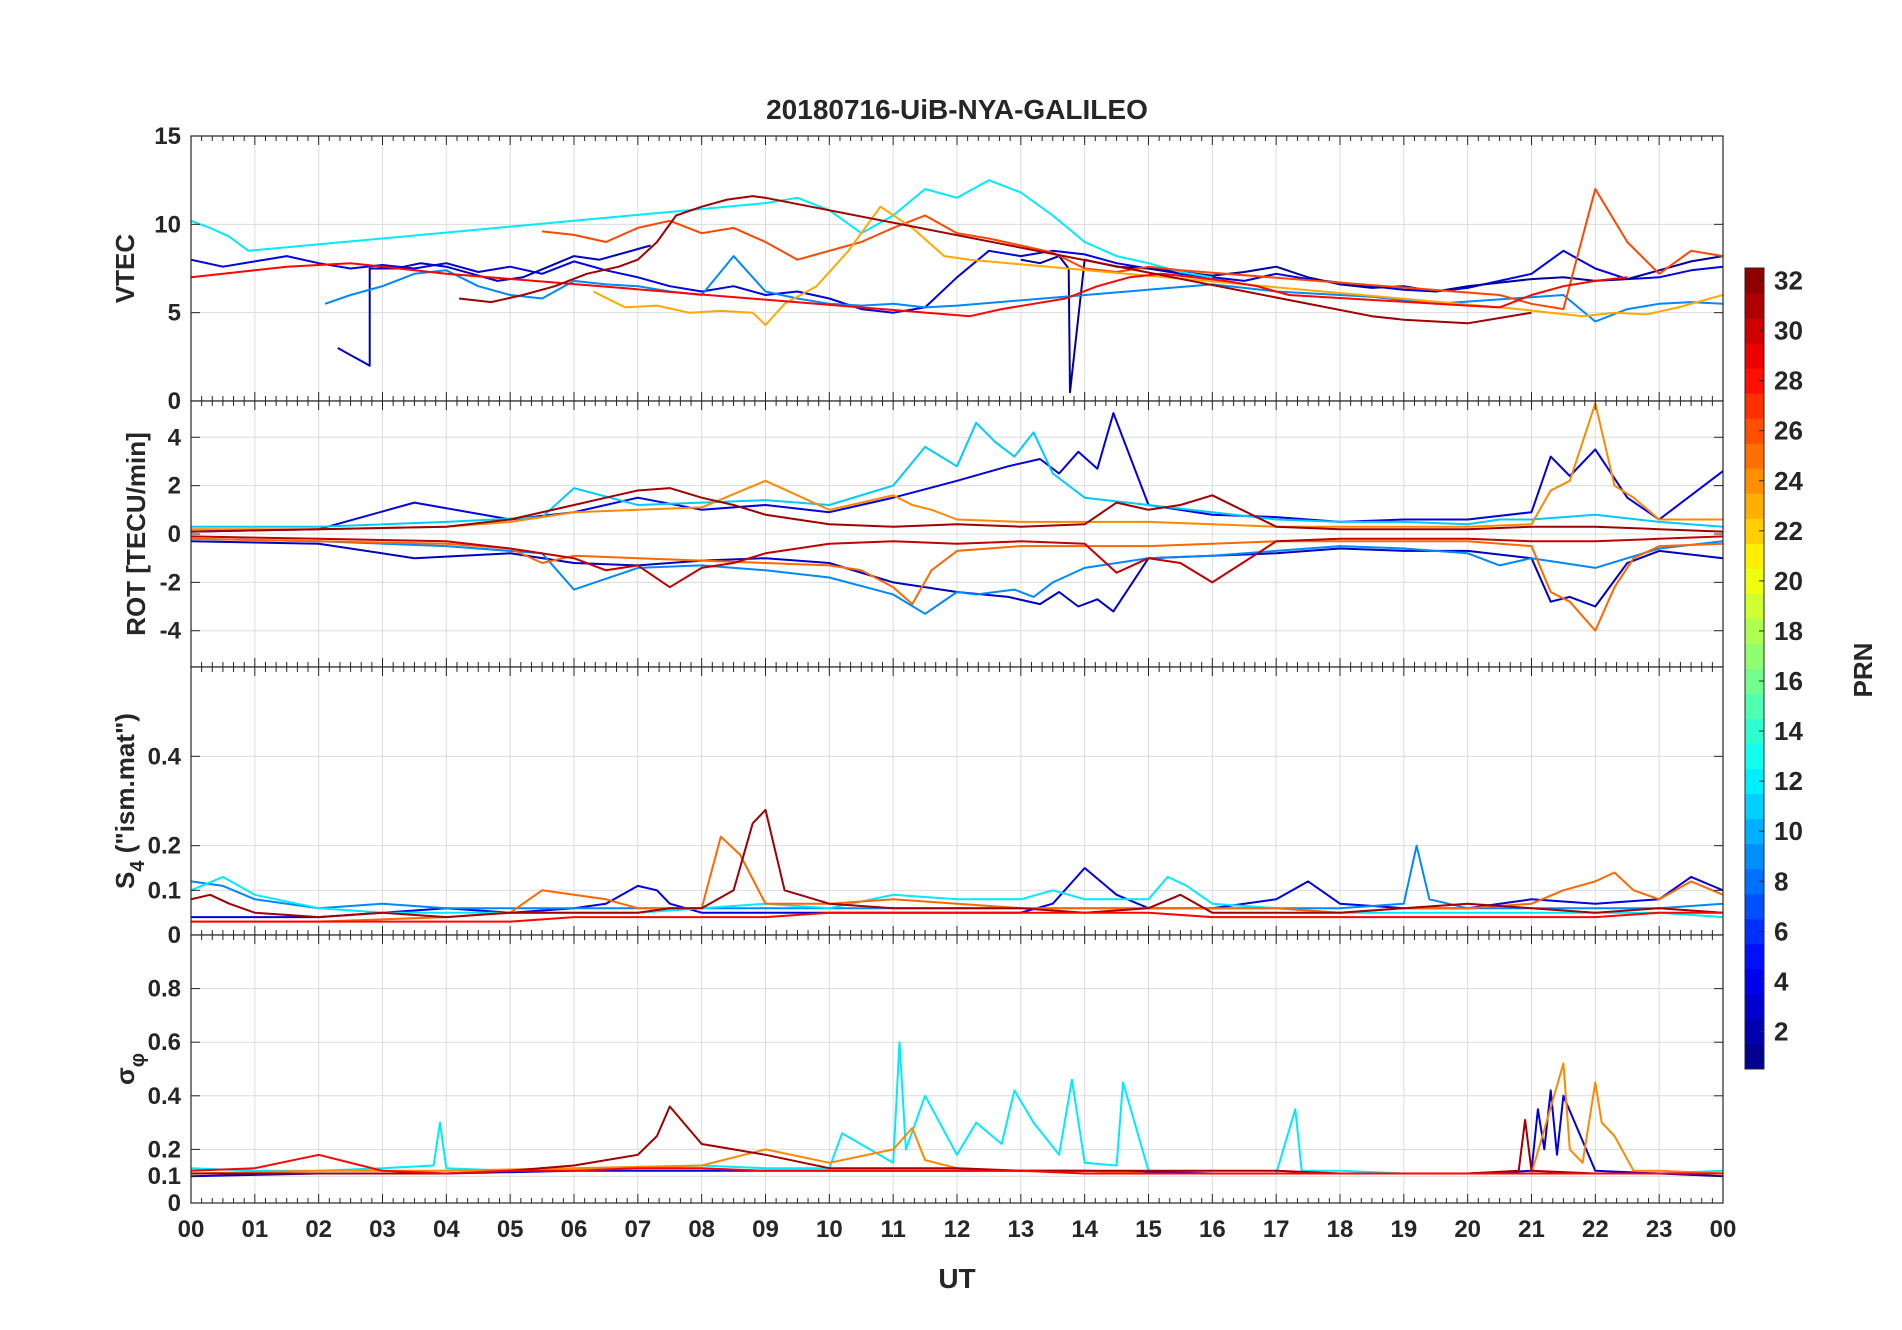  I want to click on x-tick-label: 22, so click(1595, 1229).